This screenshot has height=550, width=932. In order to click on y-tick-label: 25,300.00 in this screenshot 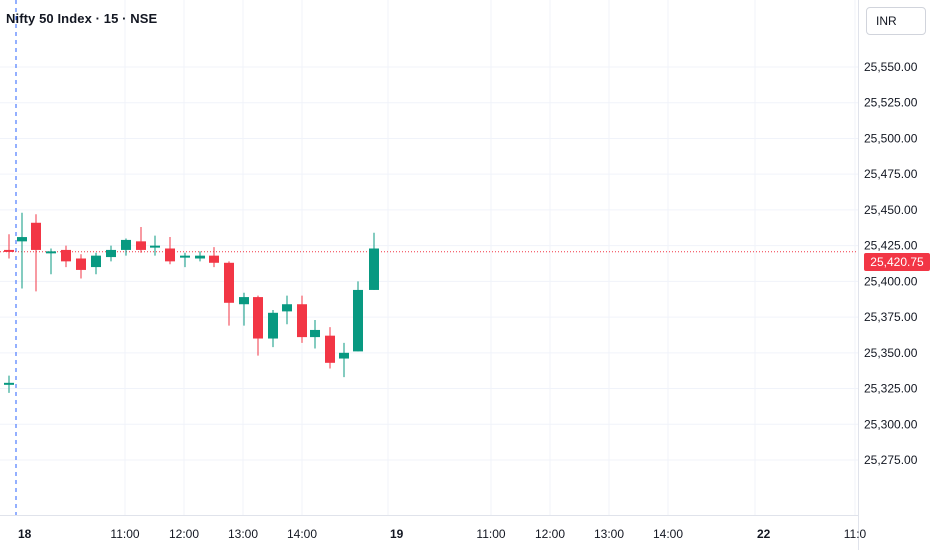, I will do `click(891, 424)`.